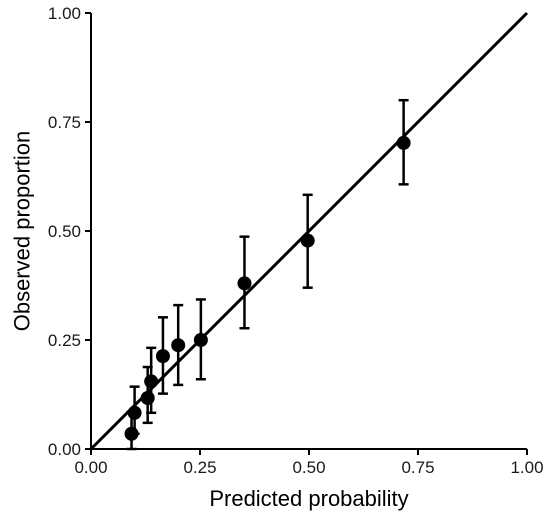 Image resolution: width=550 pixels, height=519 pixels. What do you see at coordinates (199, 467) in the screenshot?
I see `x-tick-label: 0.25` at bounding box center [199, 467].